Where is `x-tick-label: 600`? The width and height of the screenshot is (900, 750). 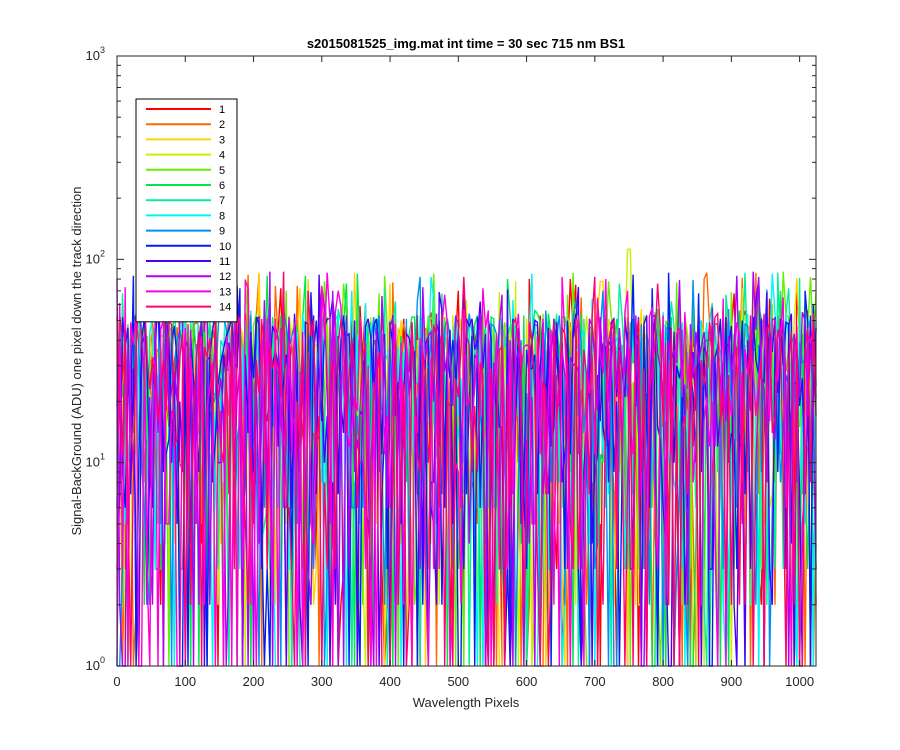 x-tick-label: 600 is located at coordinates (527, 681).